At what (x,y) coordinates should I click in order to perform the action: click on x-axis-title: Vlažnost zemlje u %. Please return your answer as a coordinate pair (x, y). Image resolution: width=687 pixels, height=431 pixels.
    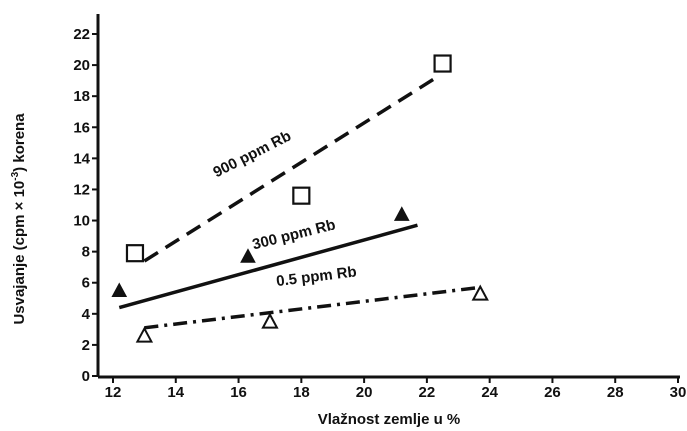
    Looking at the image, I should click on (389, 419).